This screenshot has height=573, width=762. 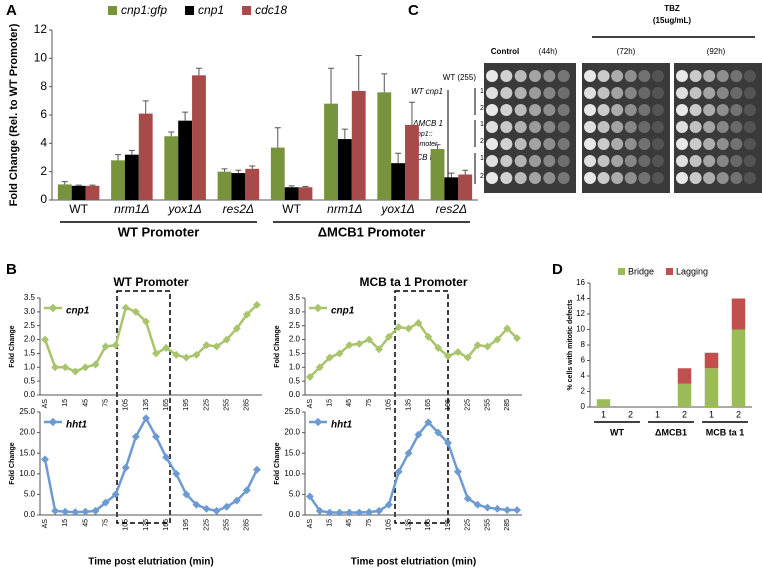 What do you see at coordinates (105, 523) in the screenshot?
I see `x-tick-label: 75` at bounding box center [105, 523].